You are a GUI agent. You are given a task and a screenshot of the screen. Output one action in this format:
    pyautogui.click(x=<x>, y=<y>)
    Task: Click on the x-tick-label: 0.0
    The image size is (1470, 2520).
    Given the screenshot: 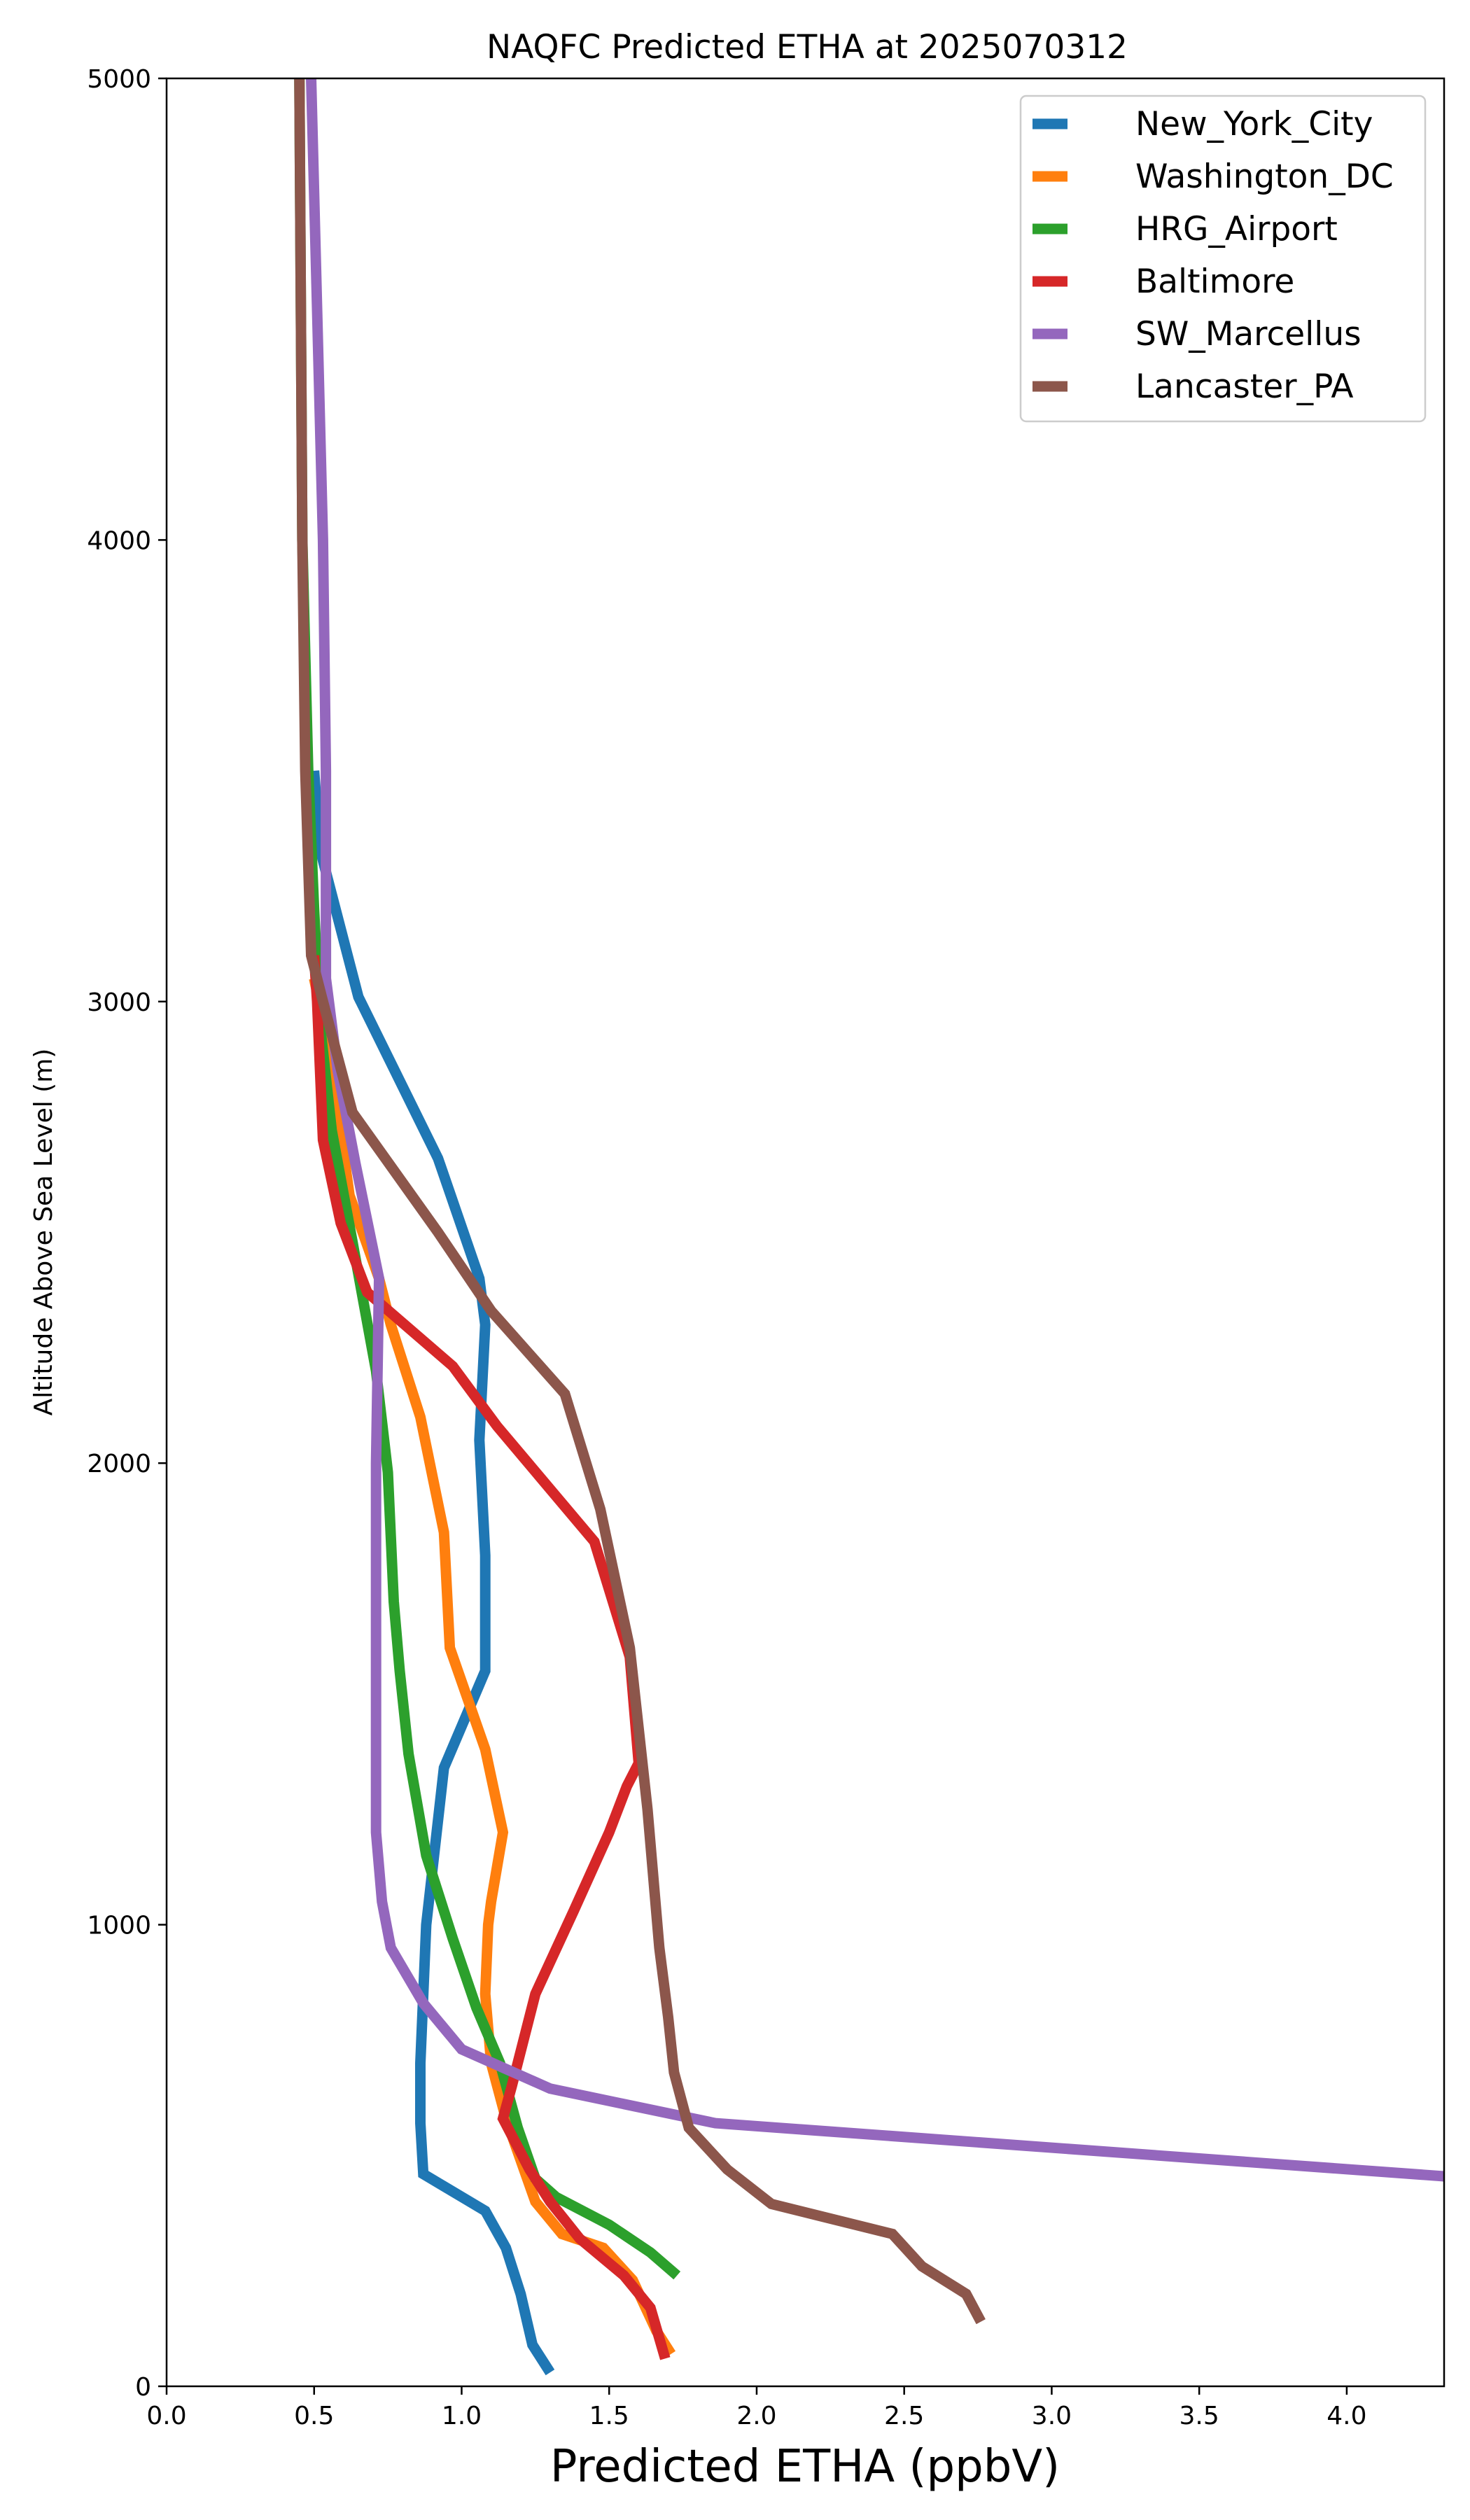 What is the action you would take?
    pyautogui.click(x=166, y=2416)
    